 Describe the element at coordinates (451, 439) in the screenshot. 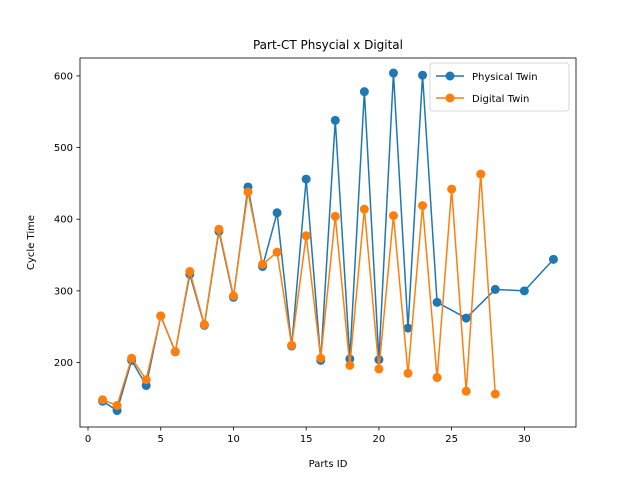

I see `x-tick-label: 25` at that location.